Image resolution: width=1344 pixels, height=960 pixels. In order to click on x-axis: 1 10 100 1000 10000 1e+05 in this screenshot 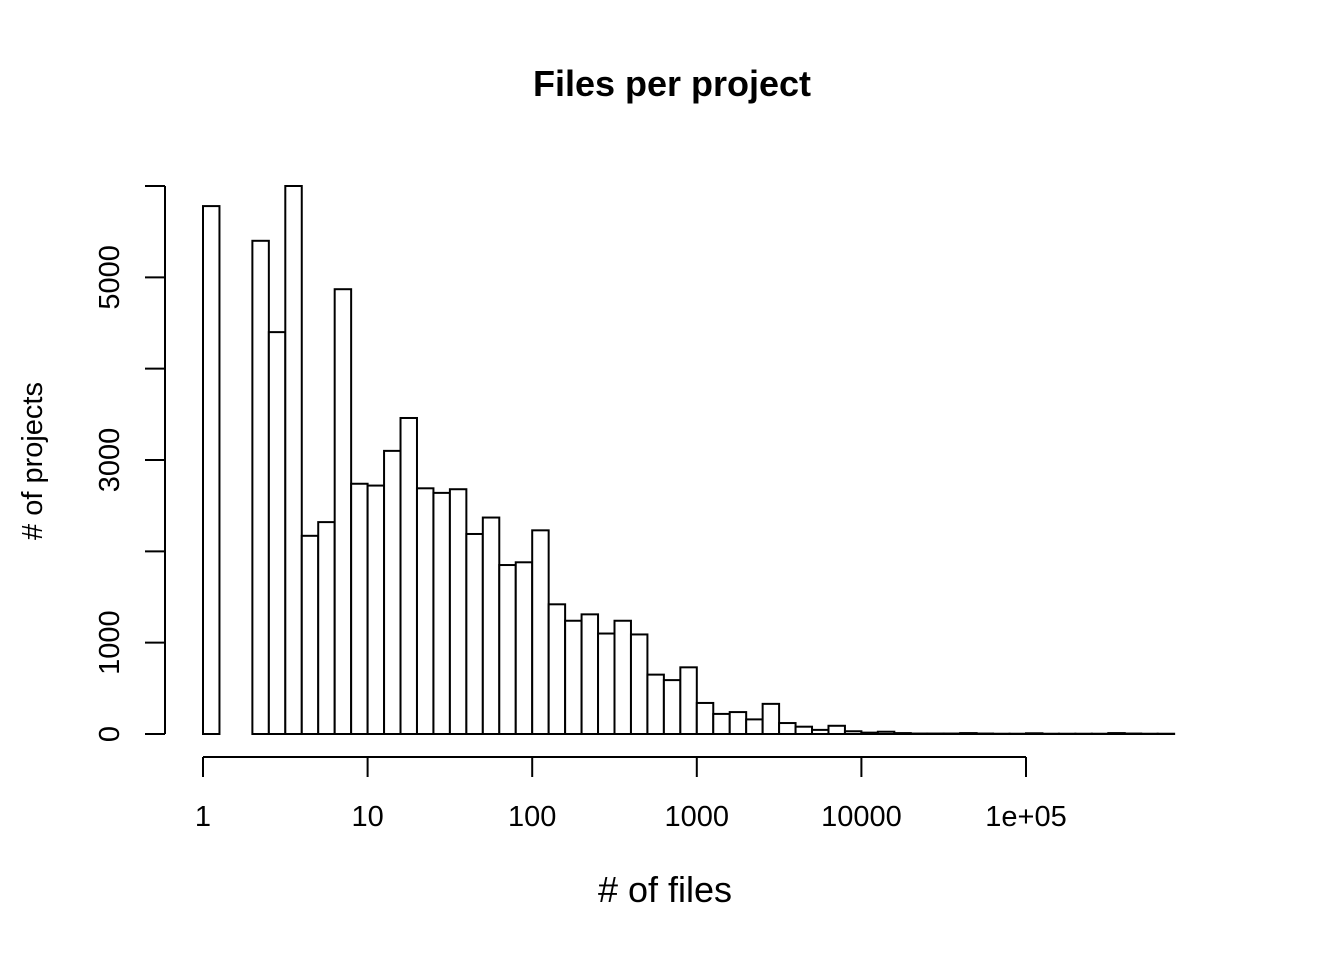, I will do `click(631, 794)`.